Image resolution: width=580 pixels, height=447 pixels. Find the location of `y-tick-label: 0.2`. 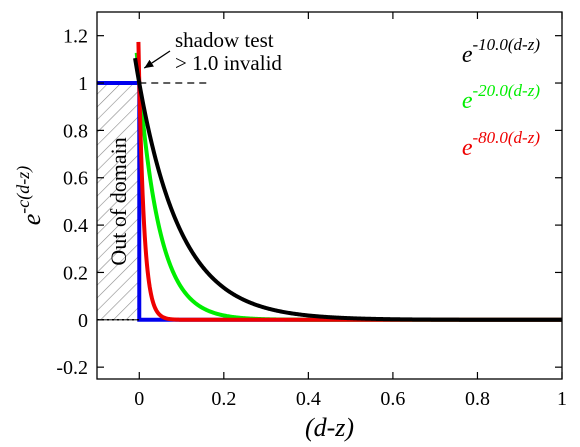

y-tick-label: 0.2 is located at coordinates (75, 273).